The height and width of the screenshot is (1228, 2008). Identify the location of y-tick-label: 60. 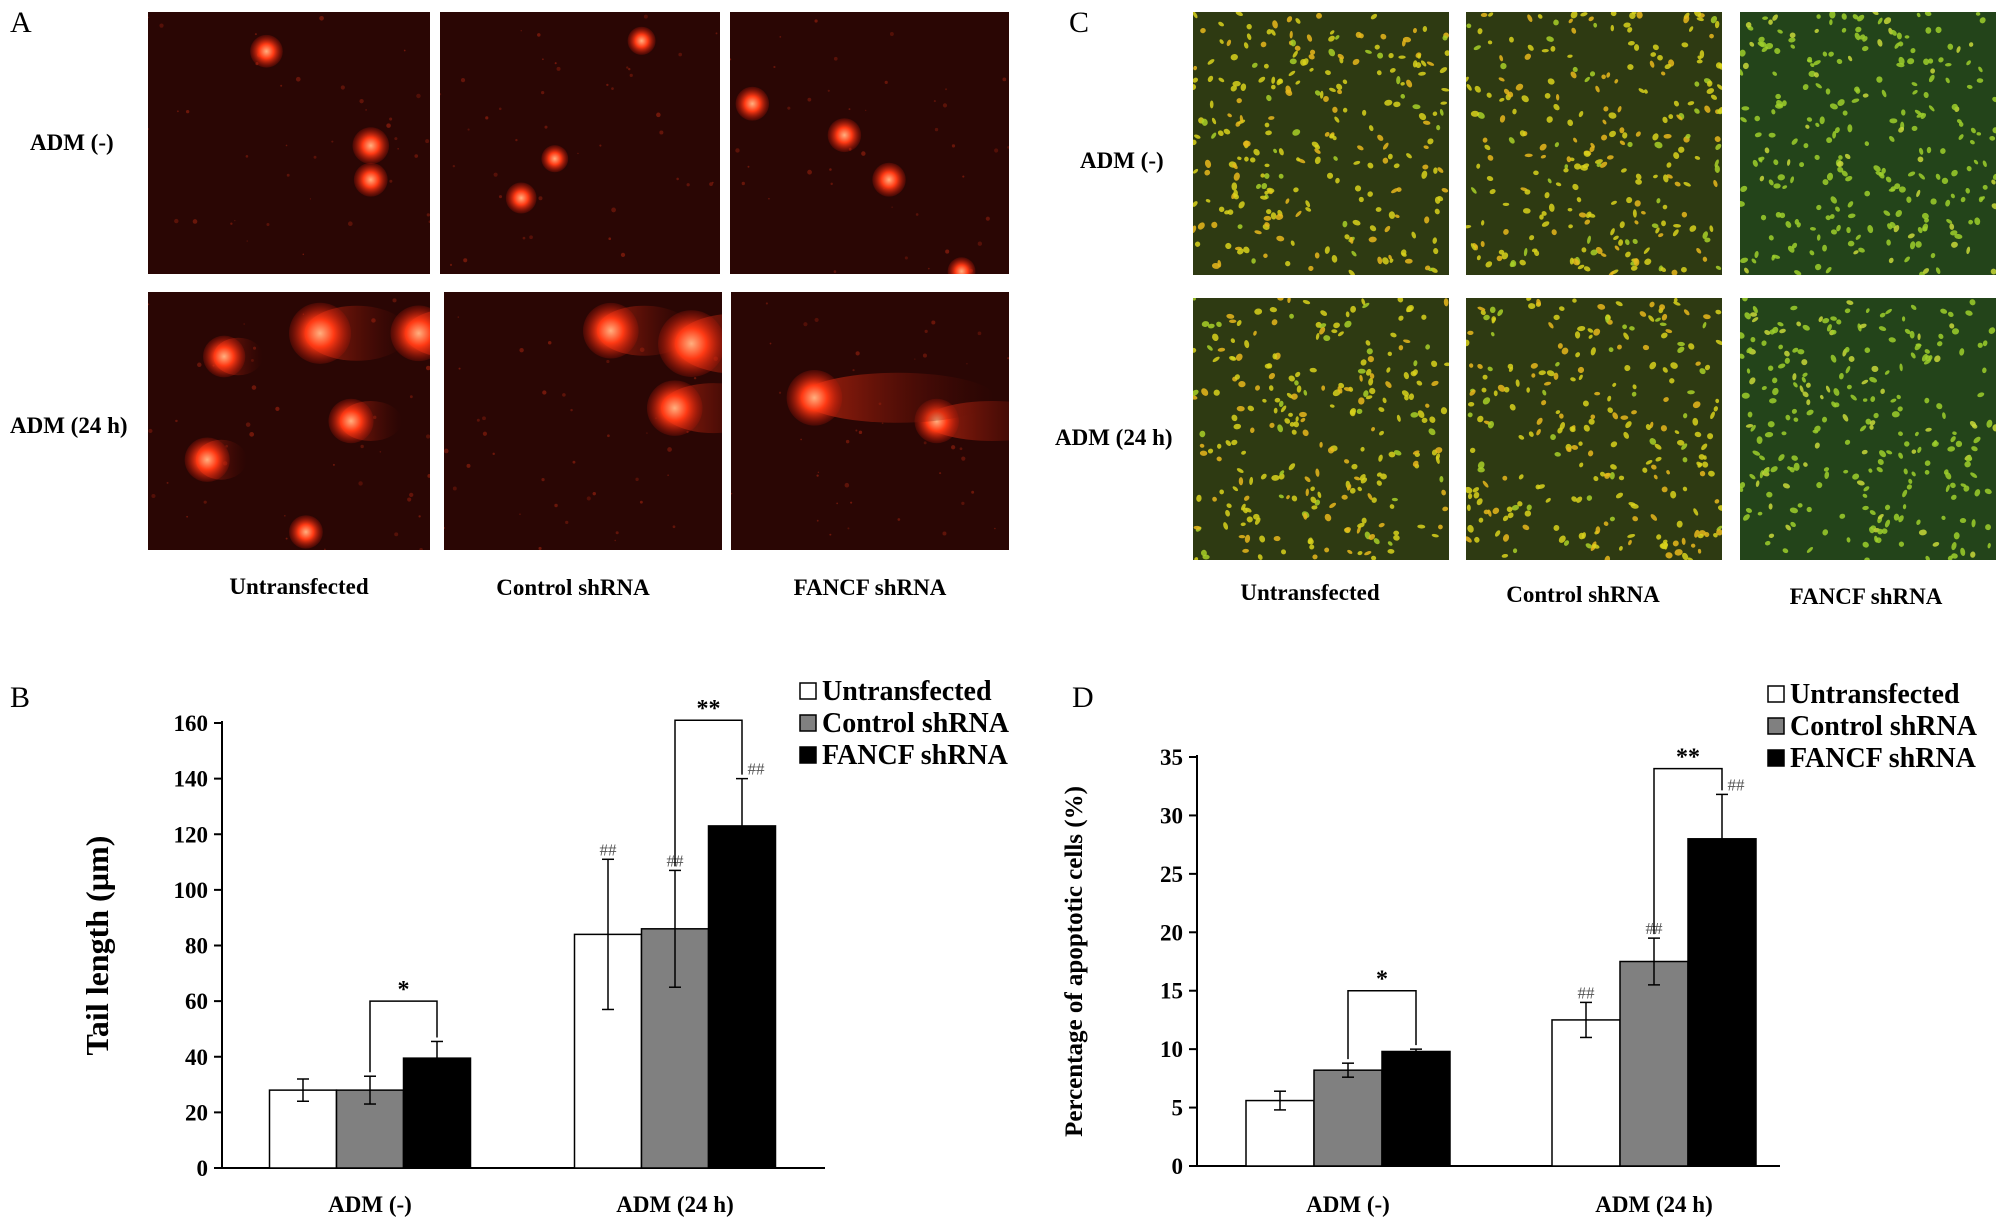
(196, 1001).